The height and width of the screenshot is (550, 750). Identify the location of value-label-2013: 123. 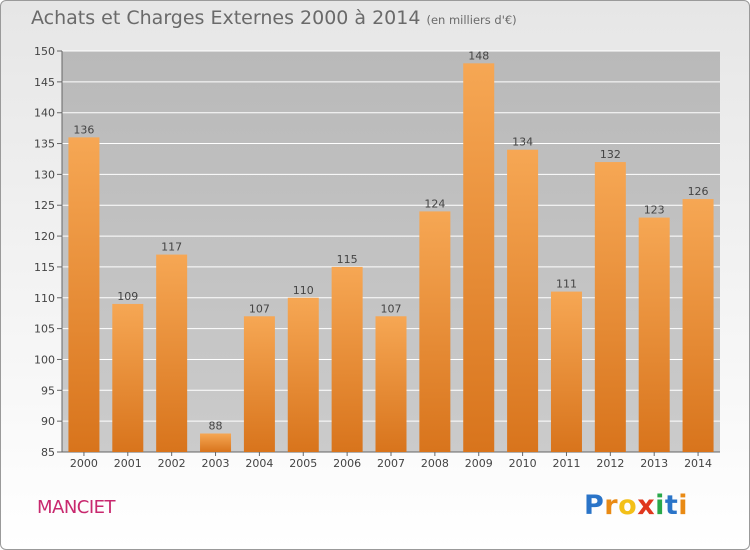
(654, 210).